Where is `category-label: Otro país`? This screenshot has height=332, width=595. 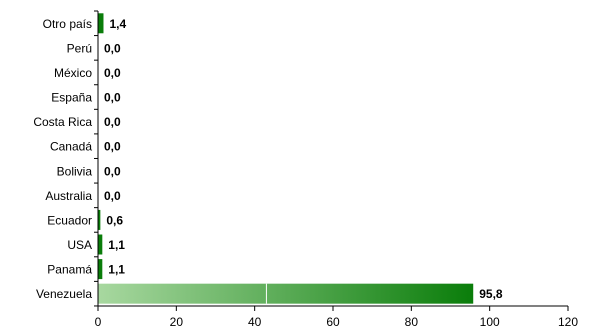
category-label: Otro país is located at coordinates (67, 24).